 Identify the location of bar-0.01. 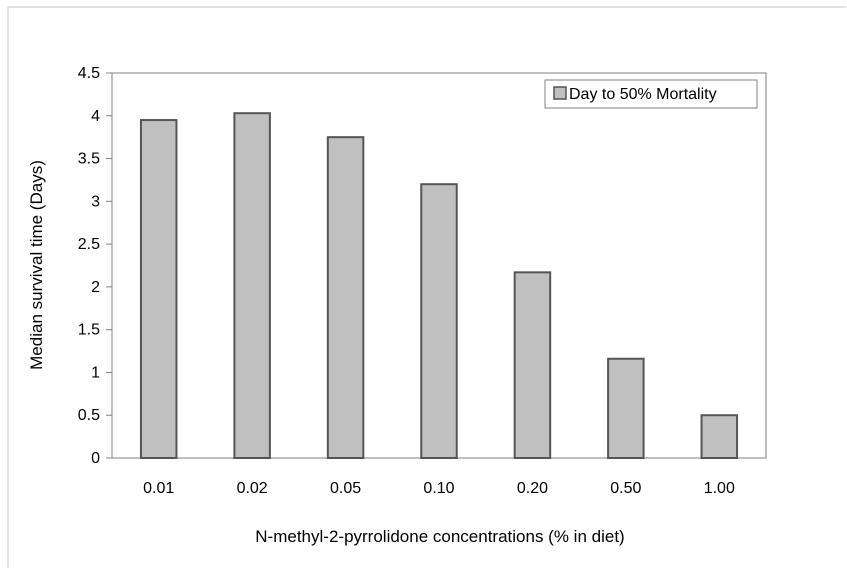
(158, 289).